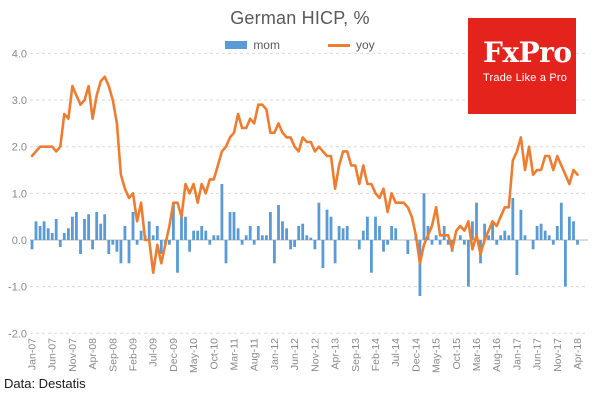  Describe the element at coordinates (416, 355) in the screenshot. I see `x-axis-tick-label: Dec-14` at that location.